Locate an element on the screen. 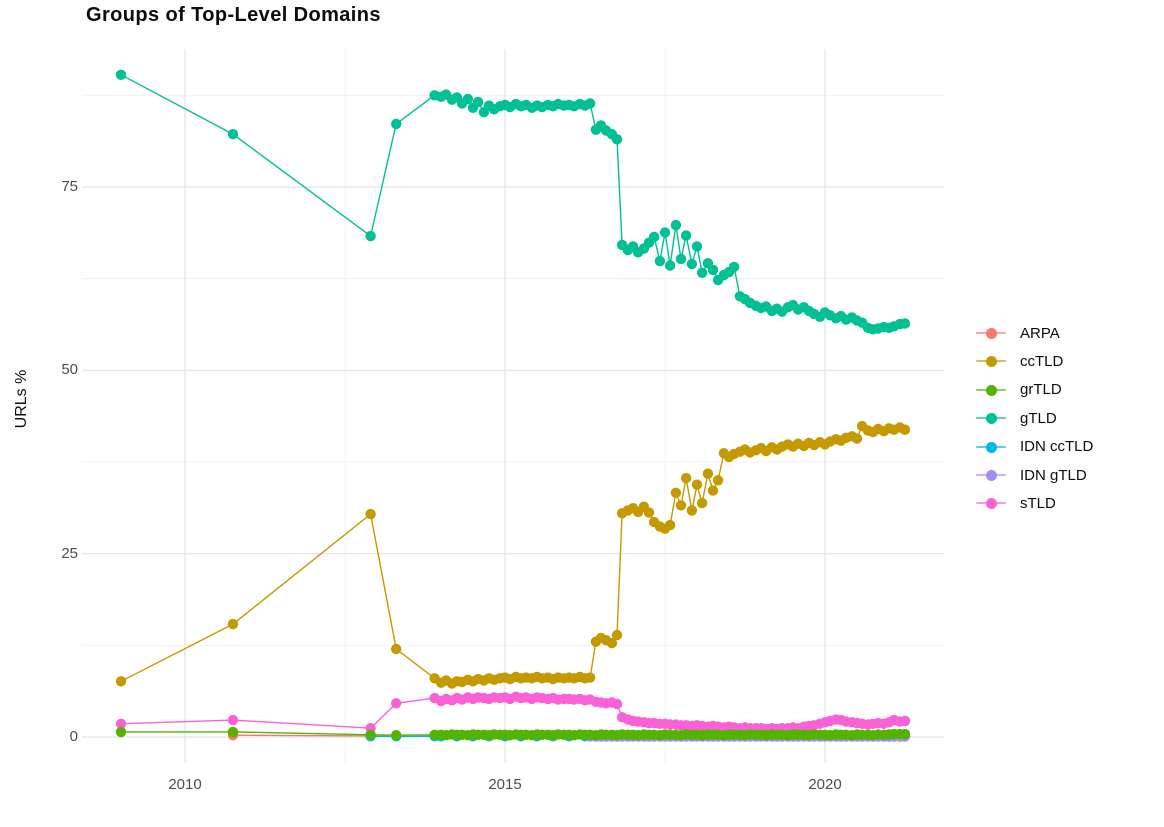 The height and width of the screenshot is (827, 1164). legend-label: IDN gTLD is located at coordinates (1053, 475).